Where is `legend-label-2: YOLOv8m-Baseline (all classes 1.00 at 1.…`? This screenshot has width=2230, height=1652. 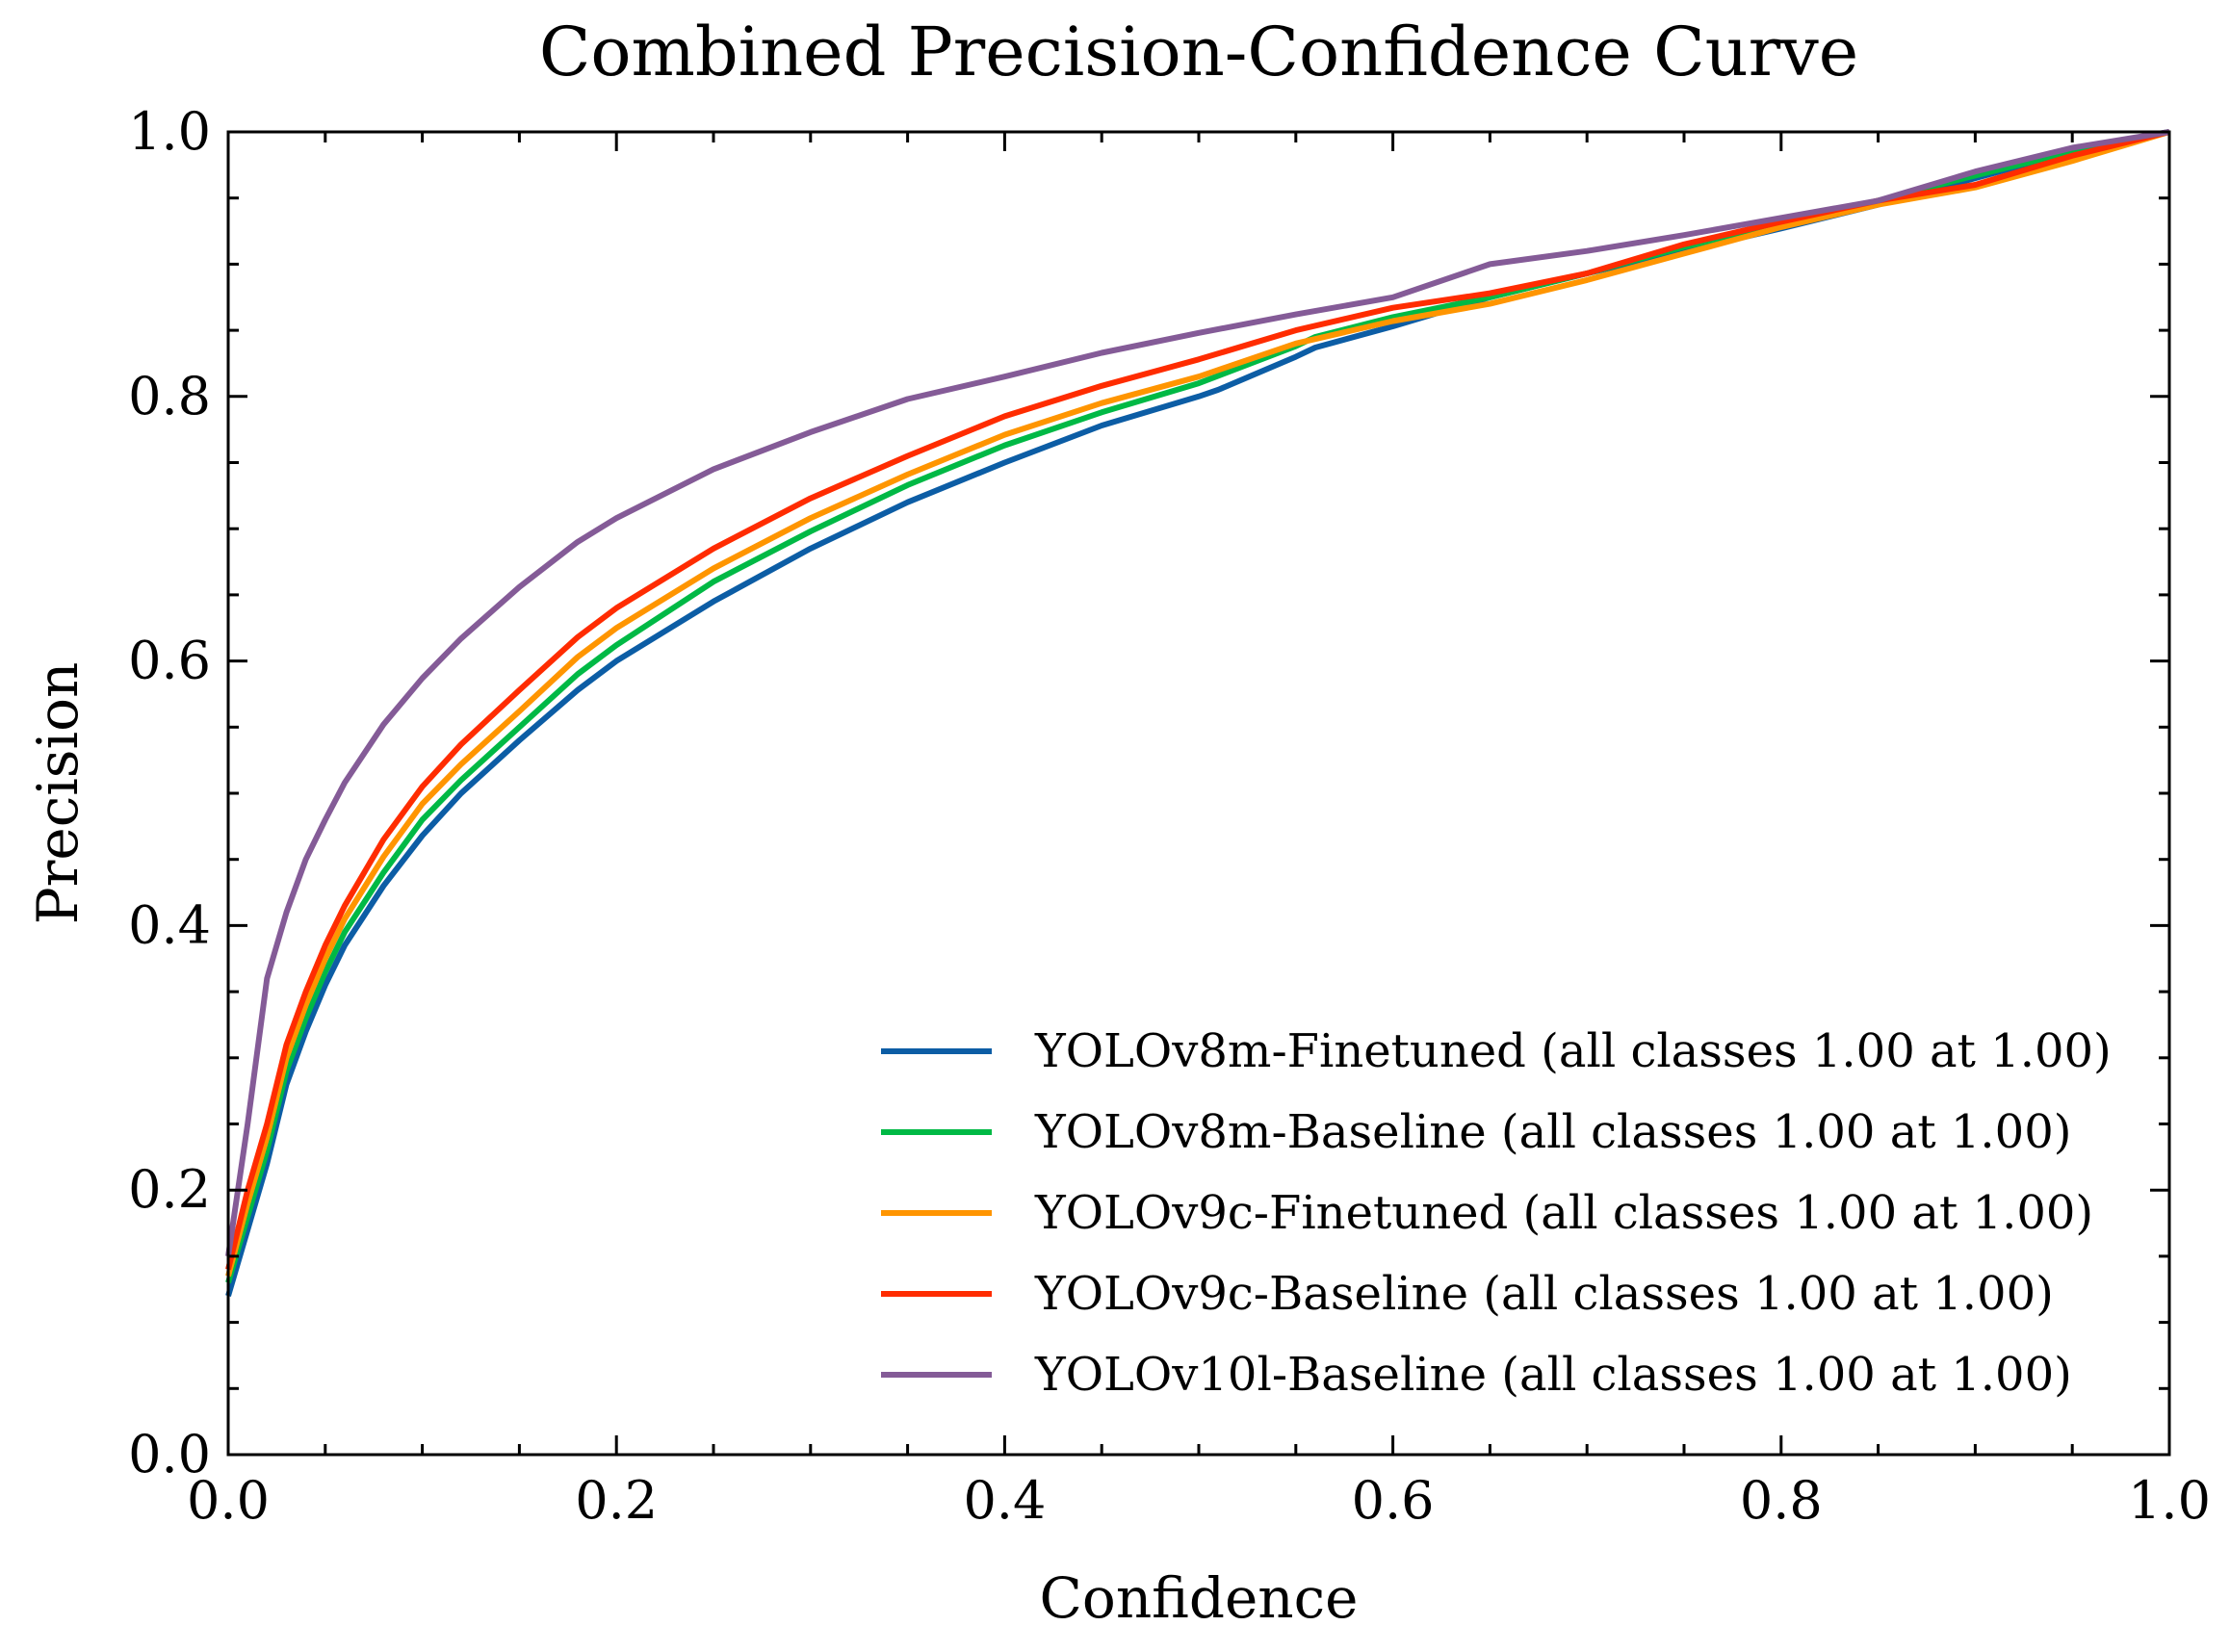
legend-label-2: YOLOv8m-Baseline (all classes 1.00 at 1.… is located at coordinates (1552, 1132).